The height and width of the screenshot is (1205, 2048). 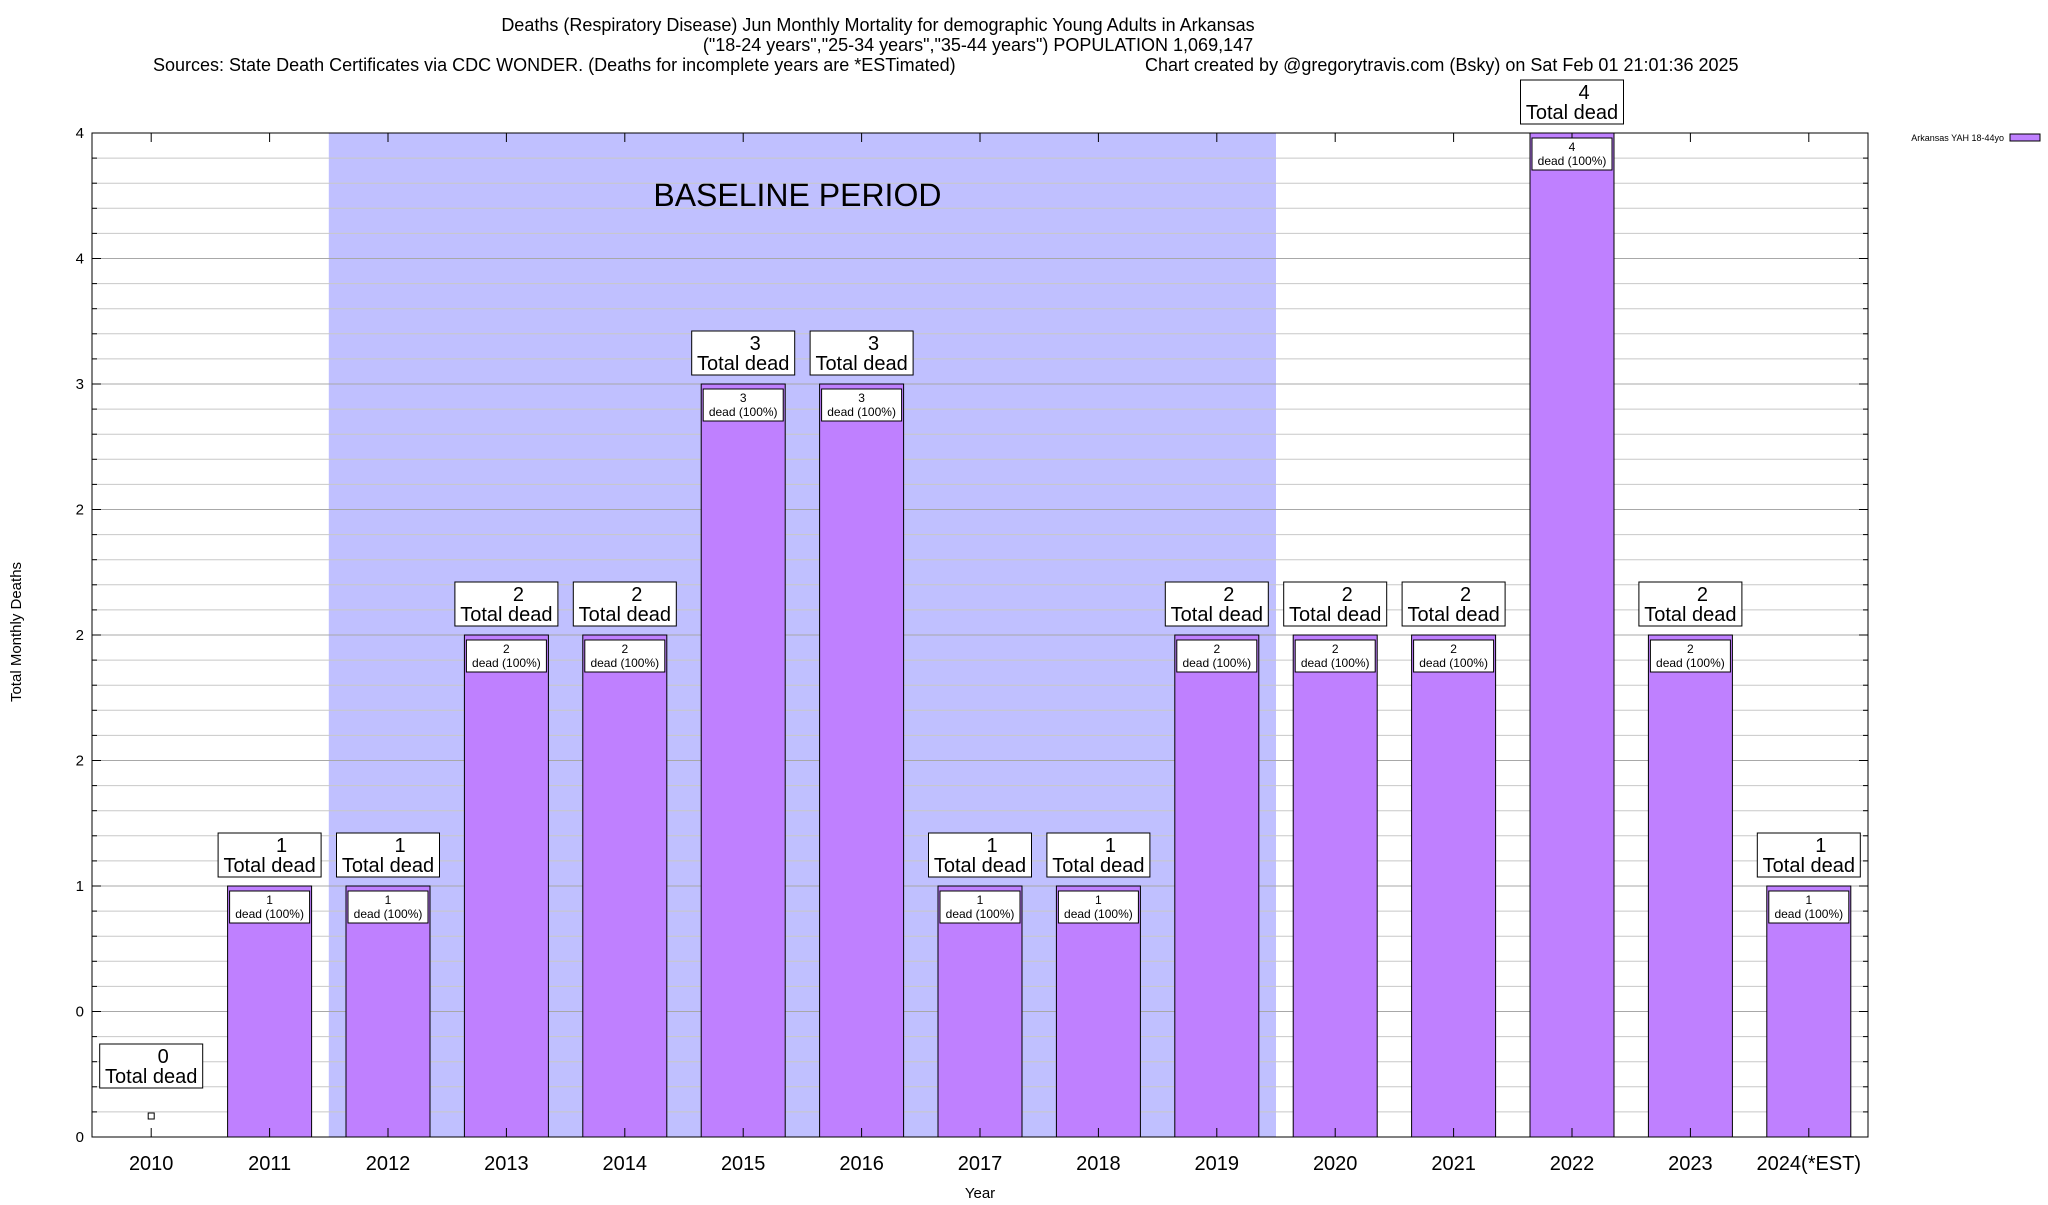 What do you see at coordinates (80, 384) in the screenshot?
I see `y-tick-label: 3` at bounding box center [80, 384].